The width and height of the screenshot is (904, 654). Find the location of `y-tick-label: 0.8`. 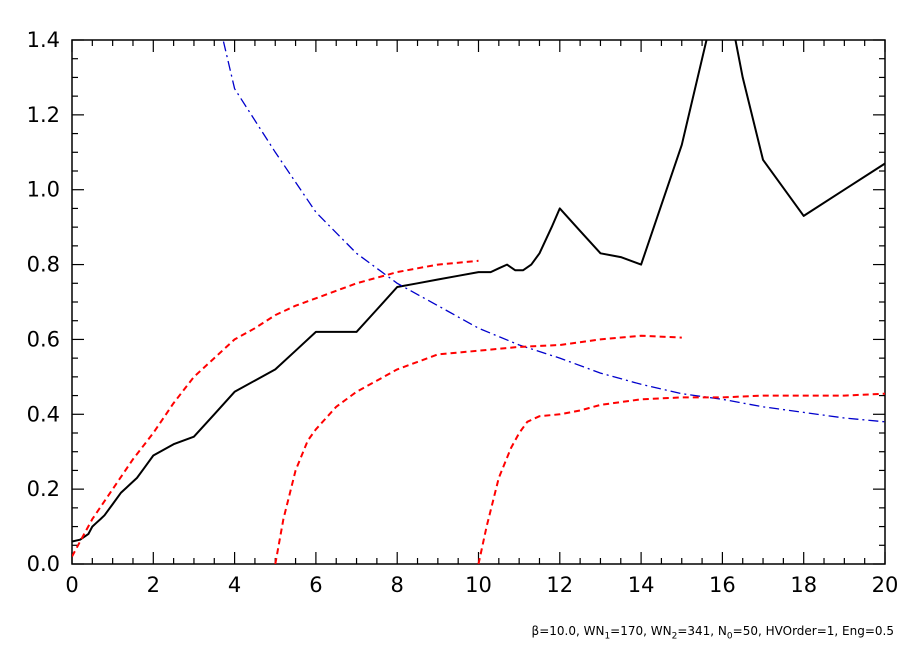

y-tick-label: 0.8 is located at coordinates (43, 265).